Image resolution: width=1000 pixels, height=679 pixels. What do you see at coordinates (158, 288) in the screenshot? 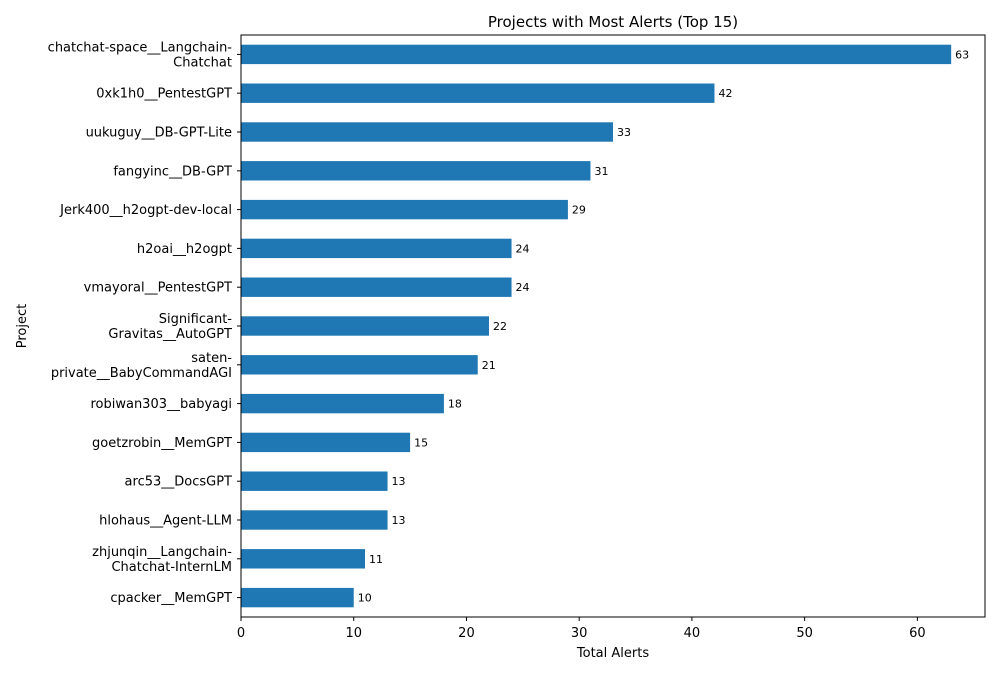
I see `y-tick-label-7: vmayoral__PentestGPT` at bounding box center [158, 288].